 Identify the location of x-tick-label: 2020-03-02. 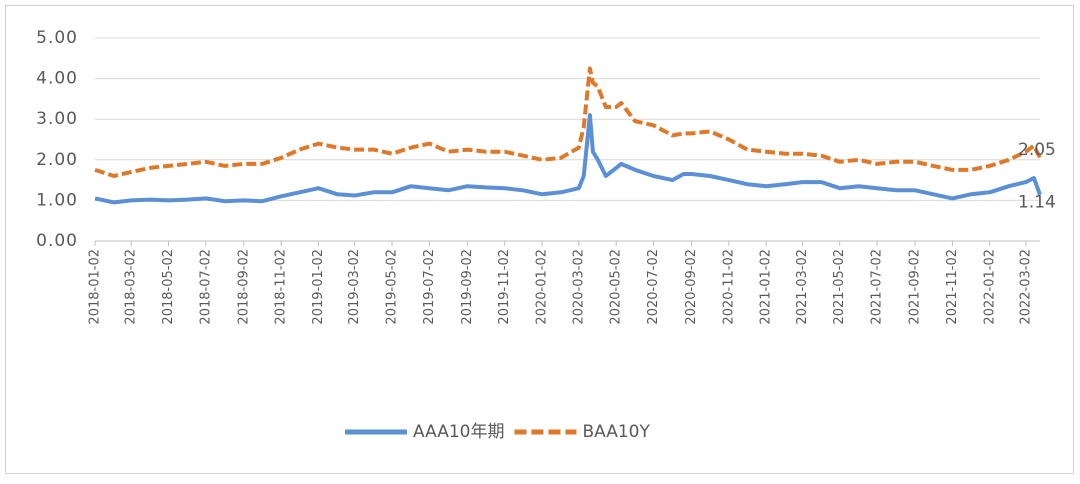
(578, 287).